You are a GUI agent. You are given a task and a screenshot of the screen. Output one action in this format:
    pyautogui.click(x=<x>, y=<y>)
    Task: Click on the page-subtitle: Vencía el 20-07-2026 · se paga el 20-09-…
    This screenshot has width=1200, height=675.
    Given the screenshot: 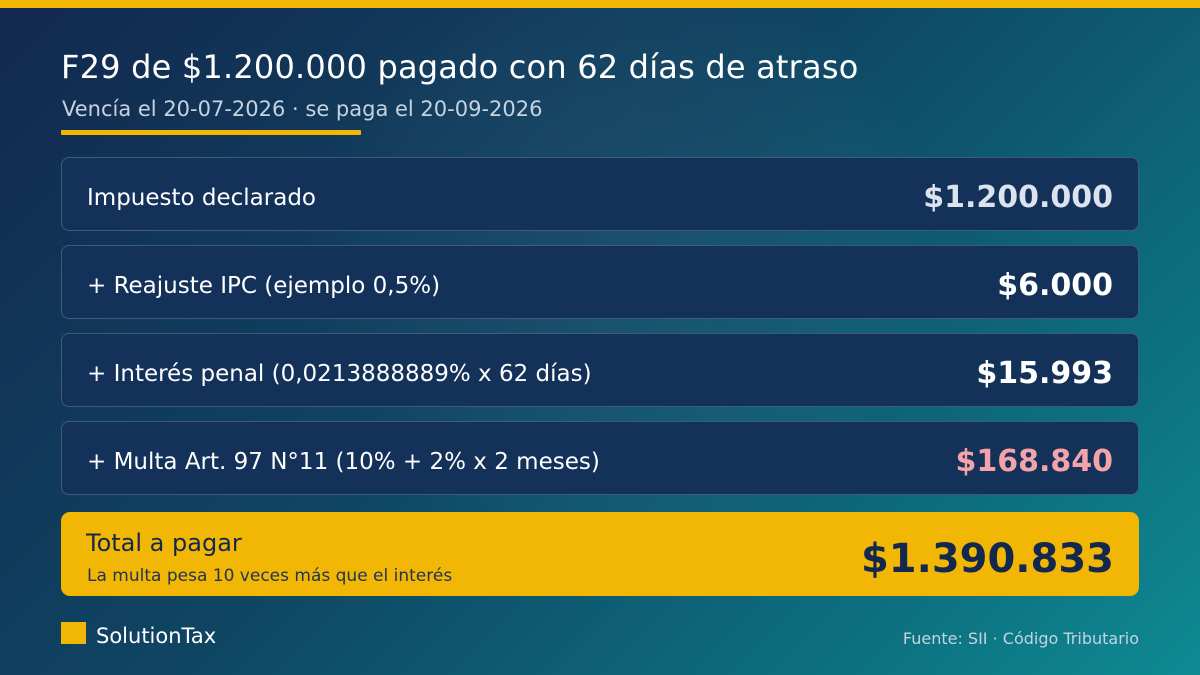 What is the action you would take?
    pyautogui.click(x=302, y=109)
    